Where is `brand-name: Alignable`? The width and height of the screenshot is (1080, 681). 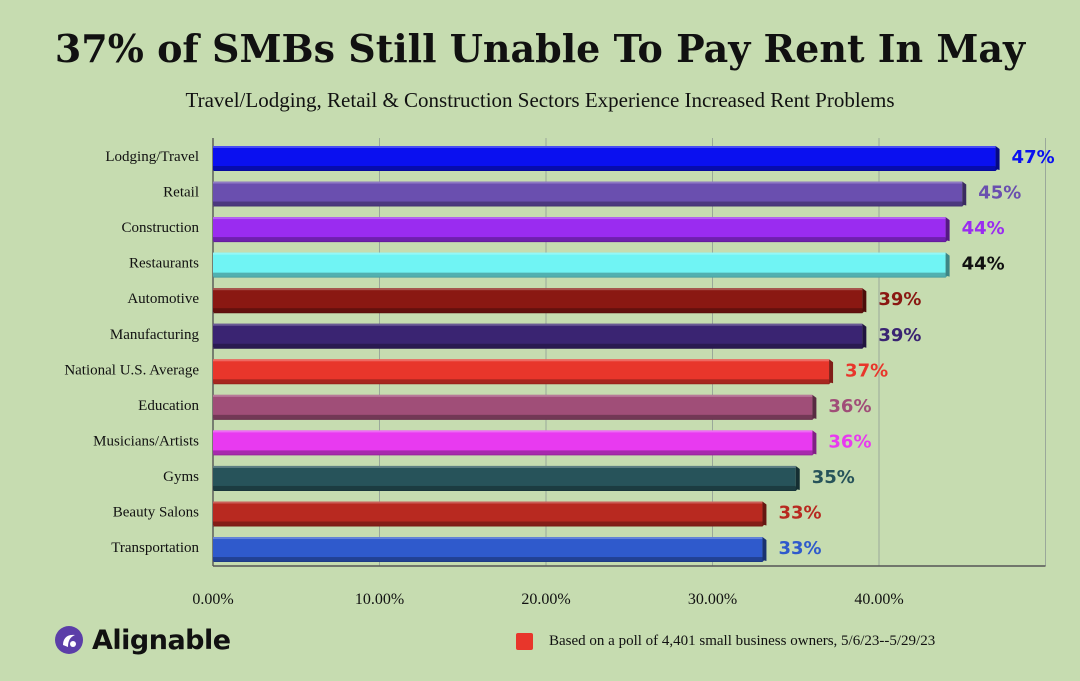 brand-name: Alignable is located at coordinates (161, 640).